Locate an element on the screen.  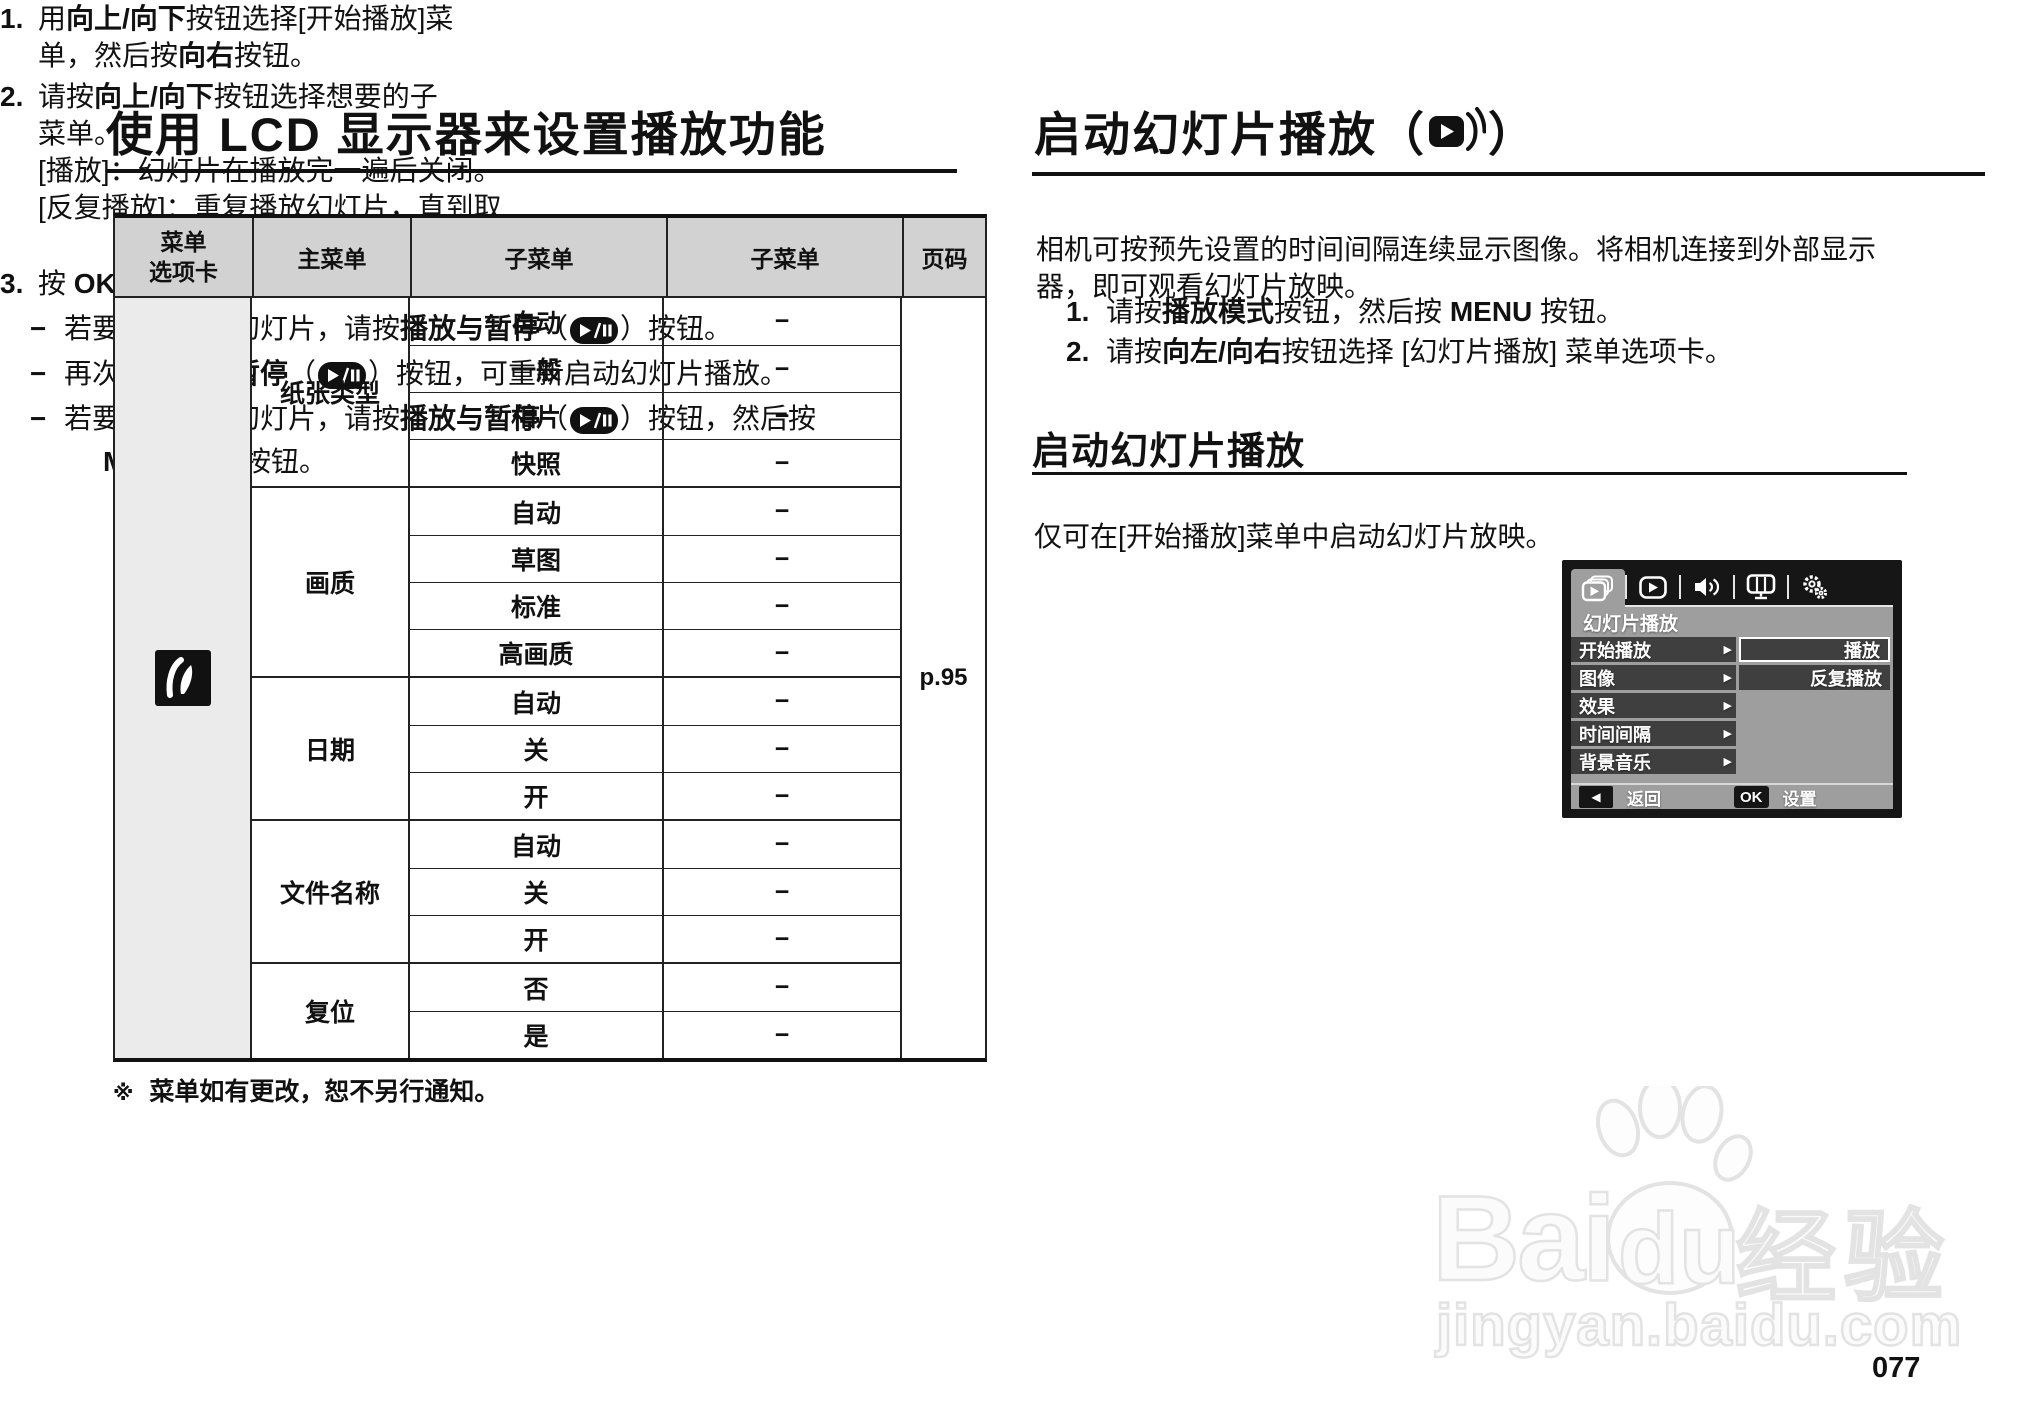
table-row: 相片 − is located at coordinates (655, 415).